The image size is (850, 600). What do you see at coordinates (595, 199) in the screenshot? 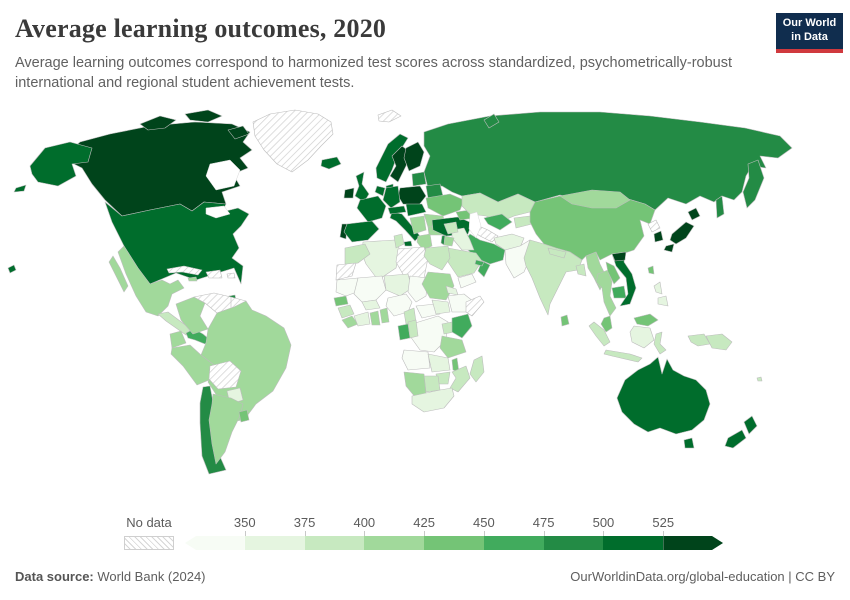
I see `country-mongolia` at bounding box center [595, 199].